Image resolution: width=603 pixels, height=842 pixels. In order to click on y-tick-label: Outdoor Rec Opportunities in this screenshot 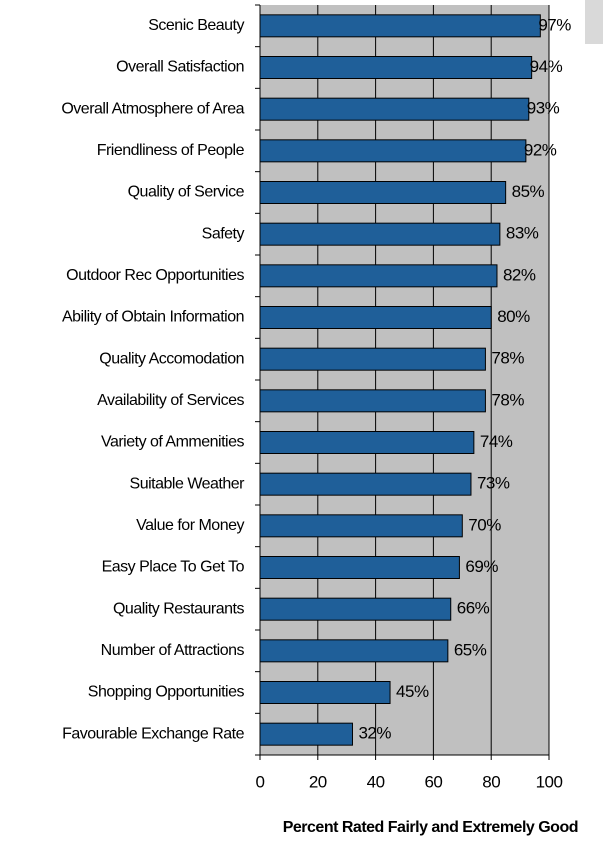, I will do `click(155, 275)`.